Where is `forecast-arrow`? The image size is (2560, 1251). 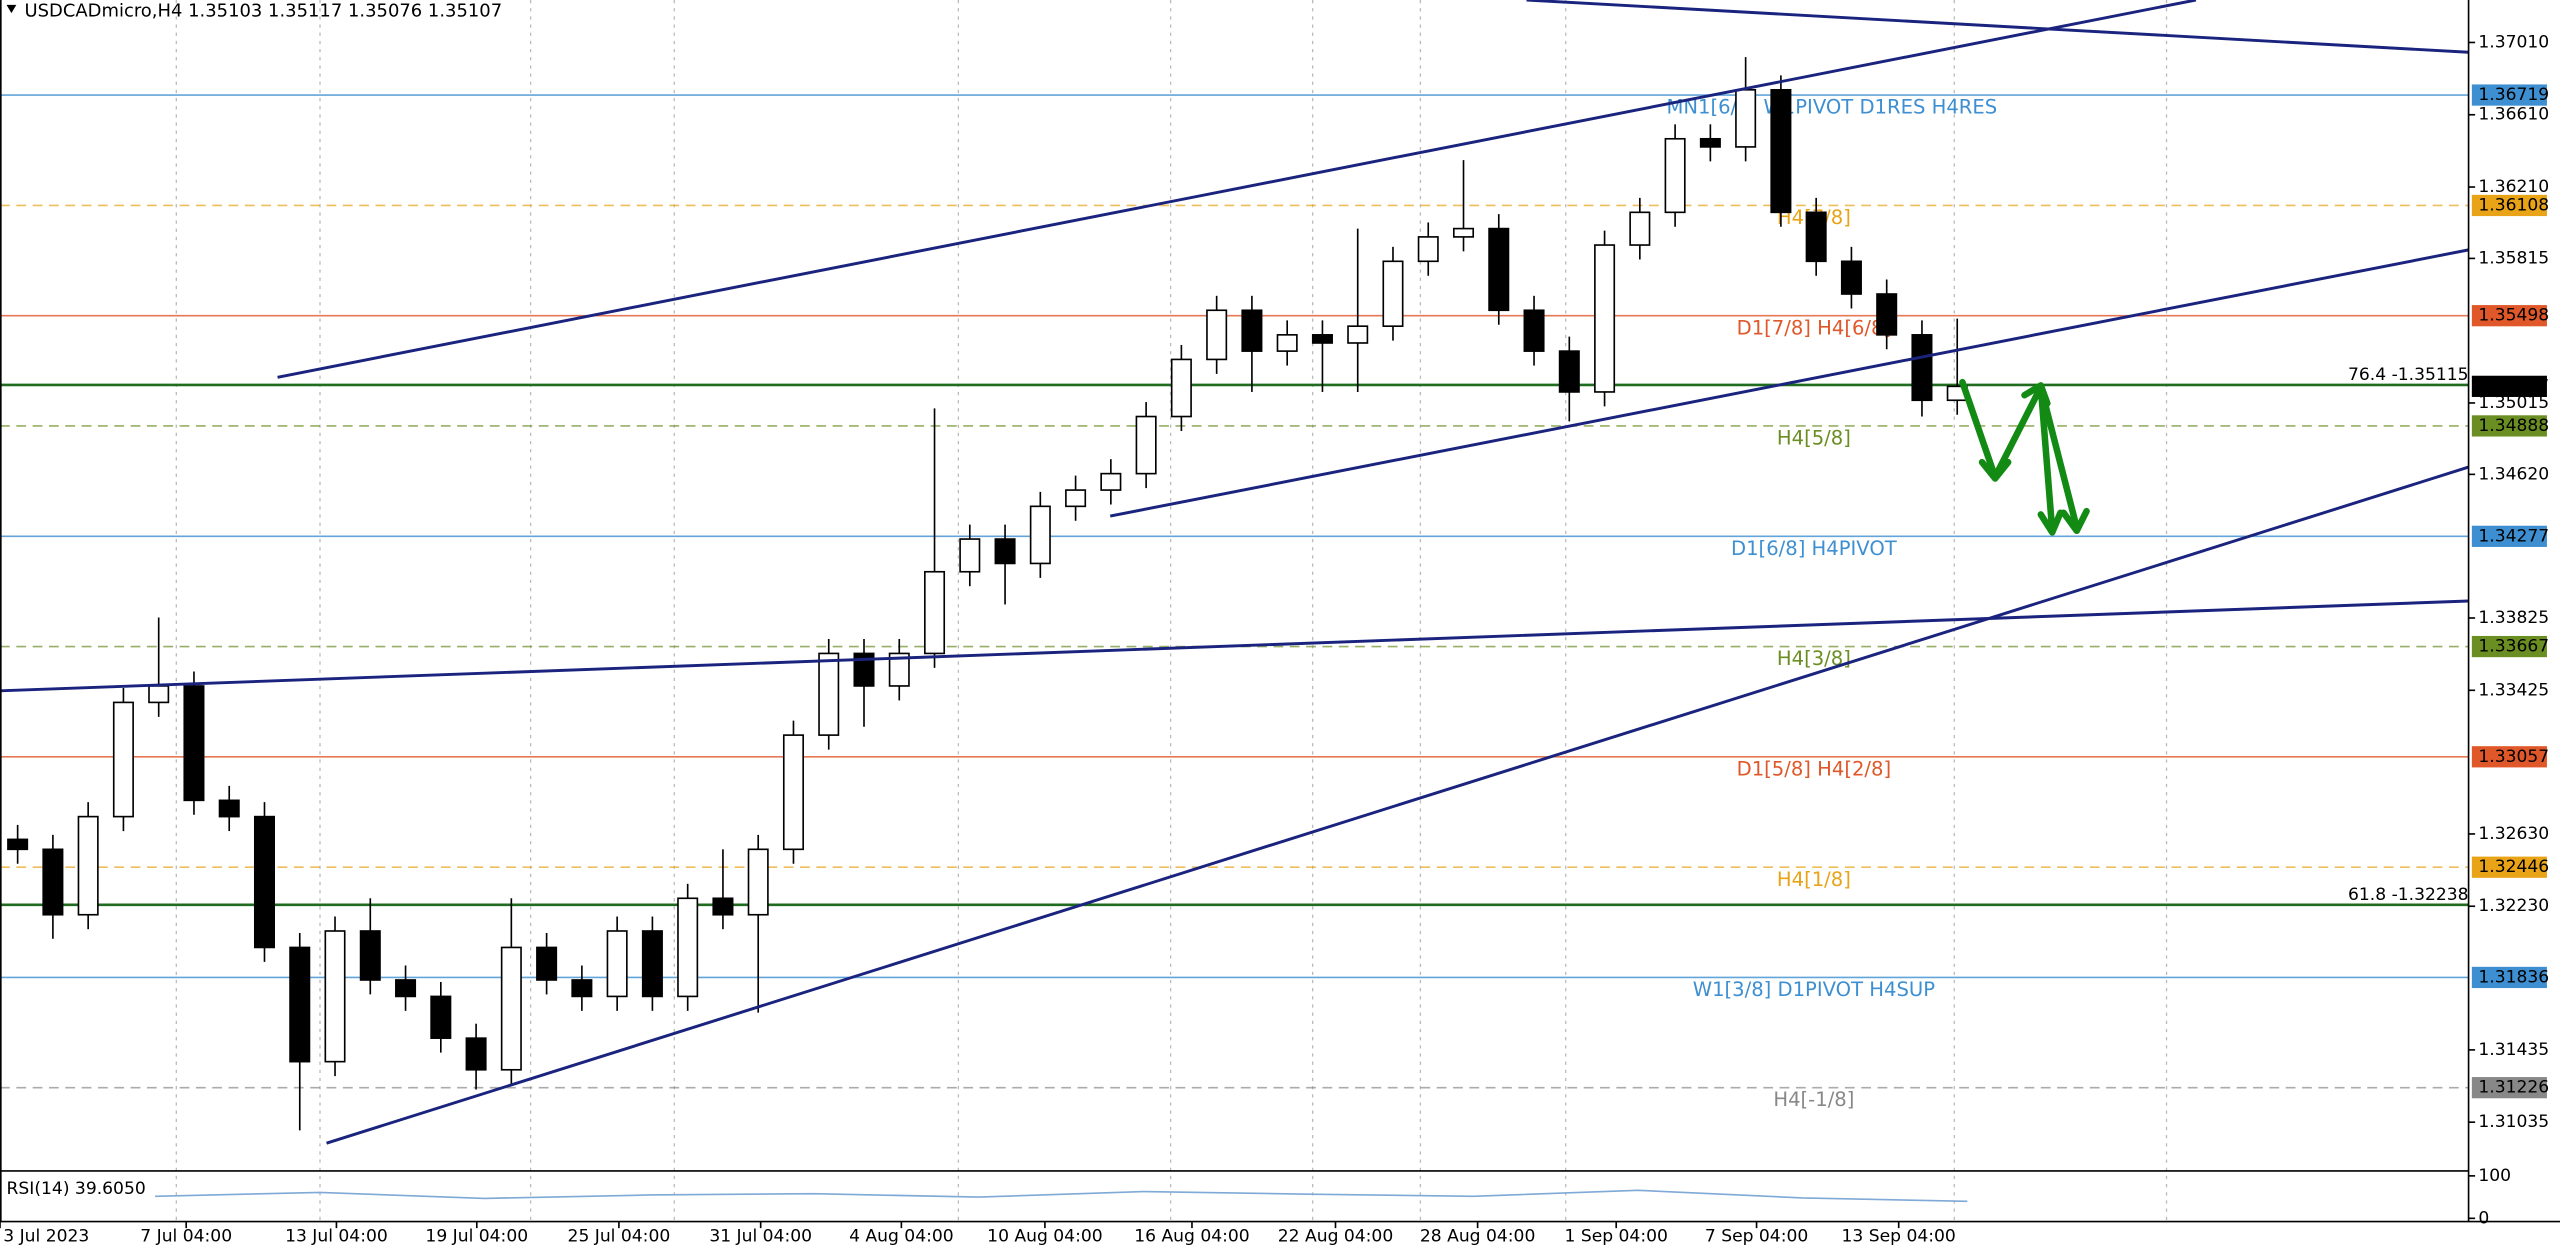
forecast-arrow is located at coordinates (2024, 457).